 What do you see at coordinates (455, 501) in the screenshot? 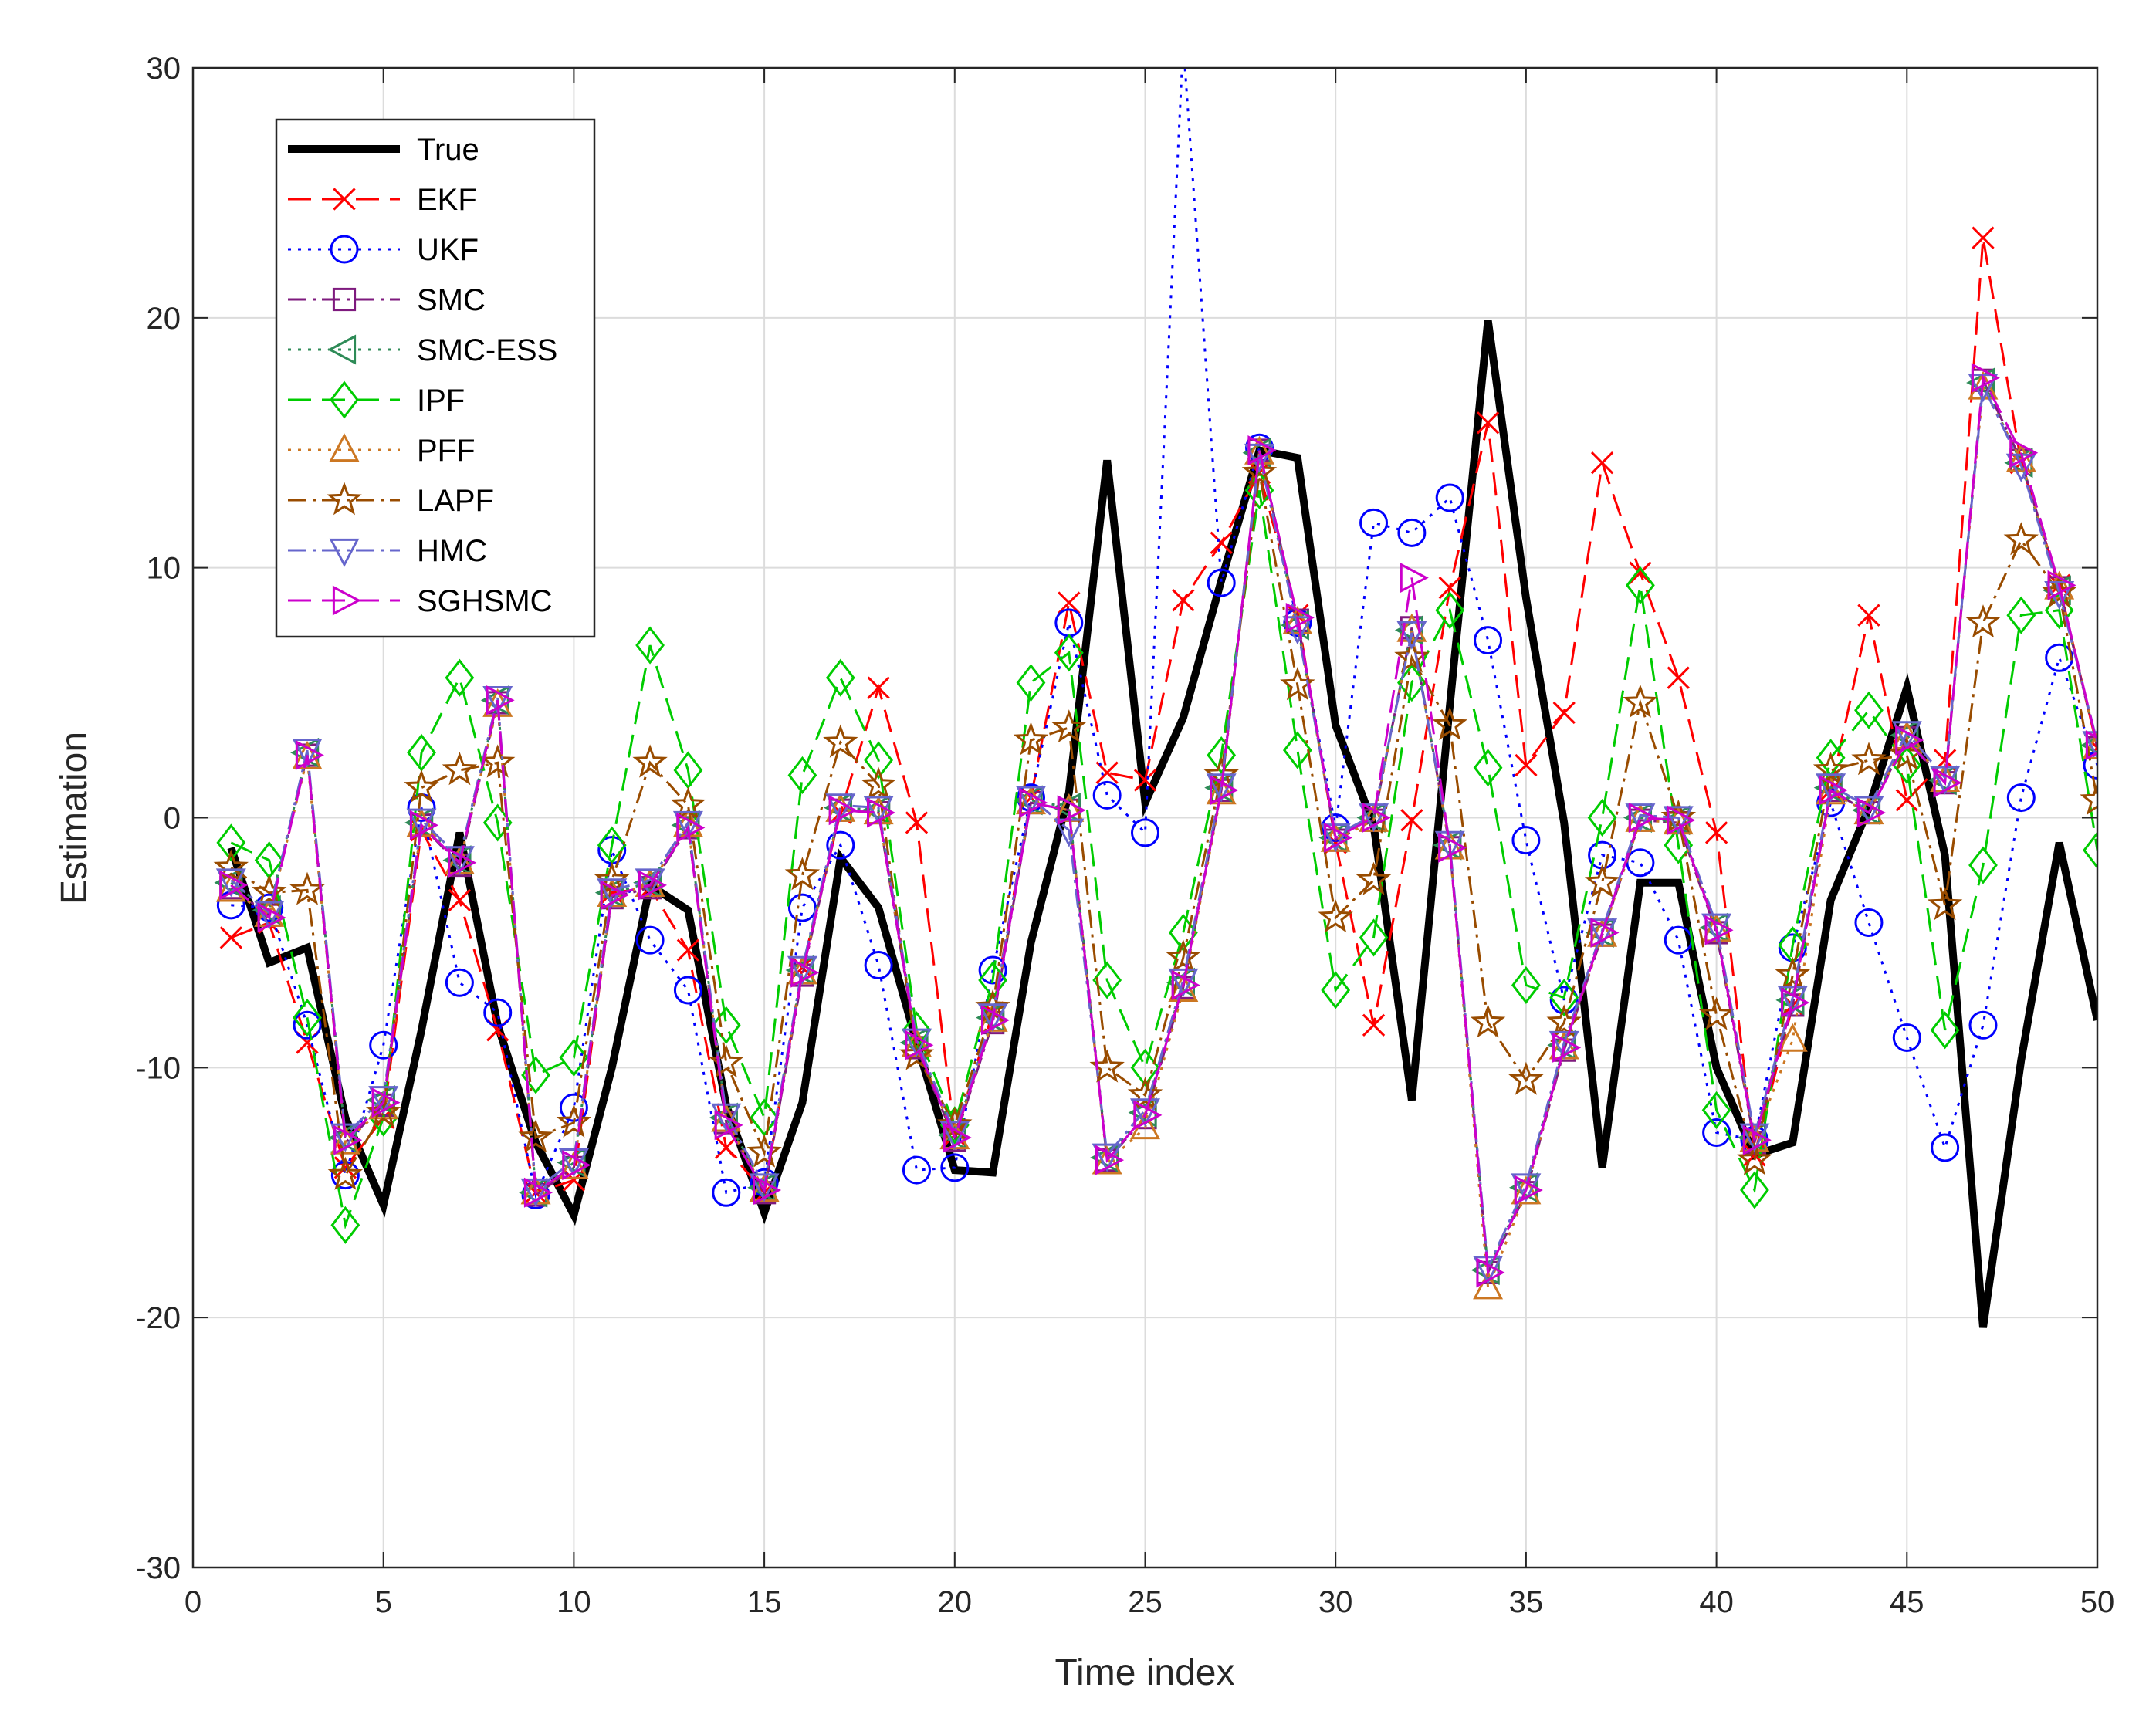
I see `legend-label-lapf: LAPF` at bounding box center [455, 501].